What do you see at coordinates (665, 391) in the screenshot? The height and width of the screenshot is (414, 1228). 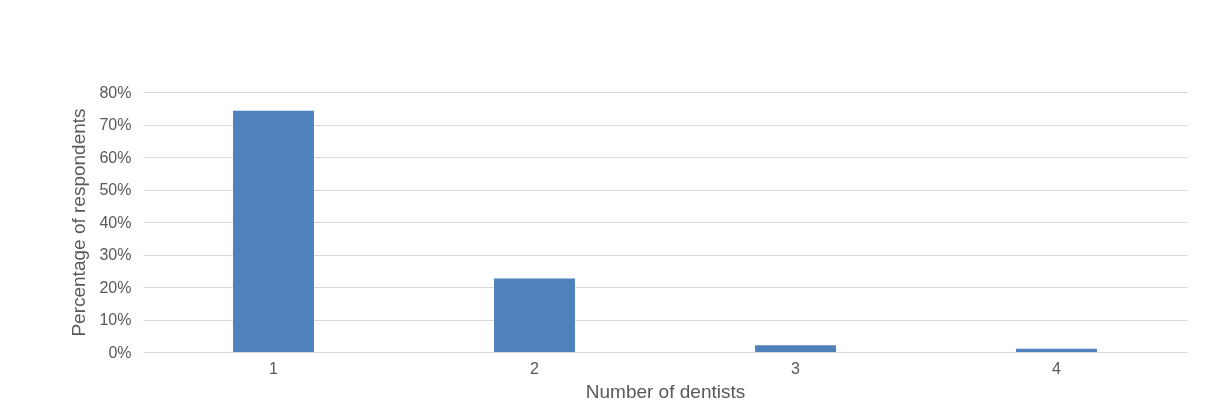 I see `x-axis-title: Number of dentists` at bounding box center [665, 391].